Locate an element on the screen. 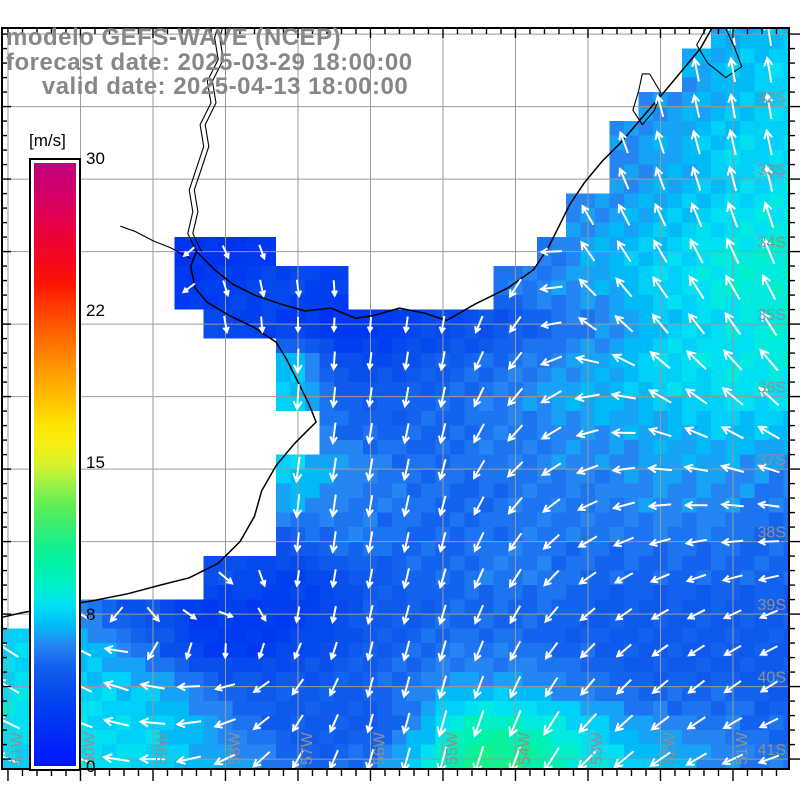 Image resolution: width=800 pixels, height=800 pixels. colorbar-tick-label: 30 is located at coordinates (95, 158).